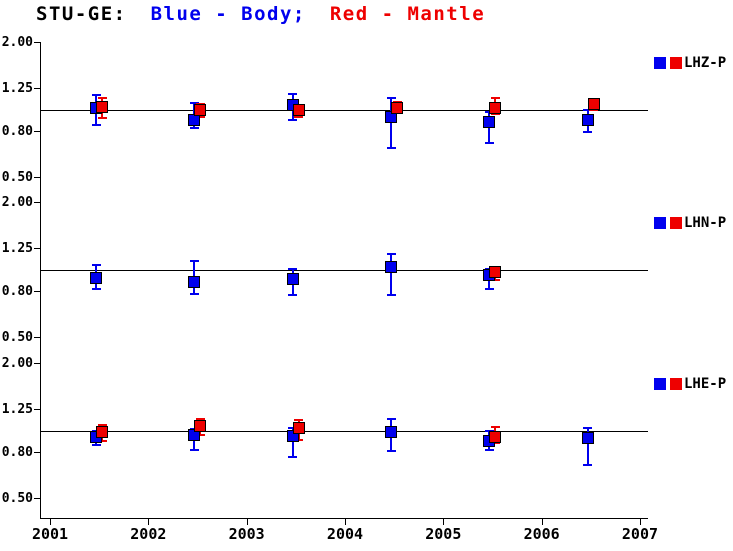 Image resolution: width=733 pixels, height=551 pixels. What do you see at coordinates (246, 534) in the screenshot?
I see `x-axis-tick-label: 2003` at bounding box center [246, 534].